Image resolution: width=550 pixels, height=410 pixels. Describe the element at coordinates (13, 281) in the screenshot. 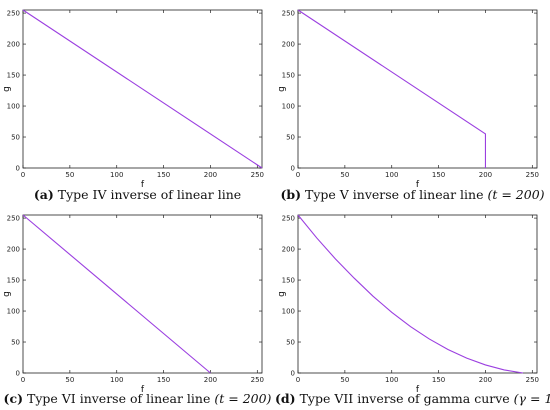

I see `y-tick-label-c-3: 150` at that location.